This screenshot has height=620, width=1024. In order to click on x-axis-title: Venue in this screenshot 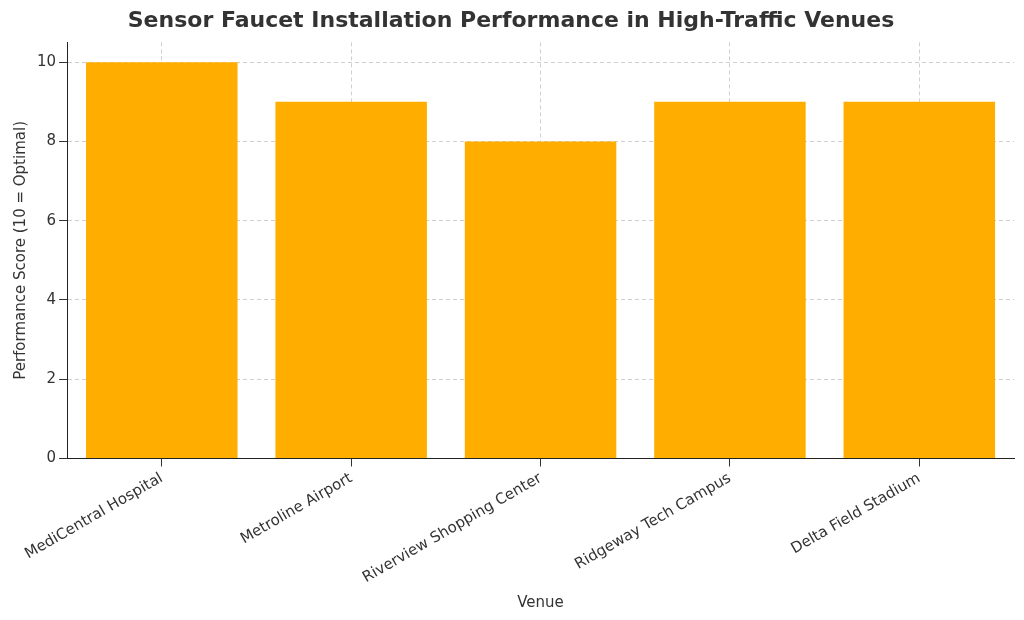, I will do `click(540, 601)`.